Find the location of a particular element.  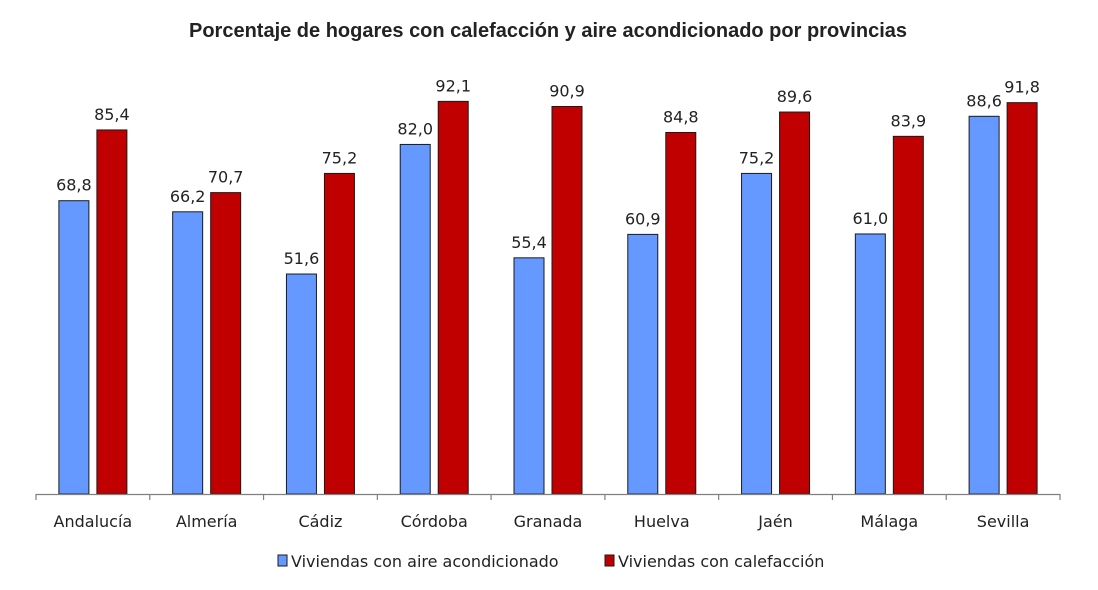

x-tick-label-huelva: Huelva is located at coordinates (662, 521).